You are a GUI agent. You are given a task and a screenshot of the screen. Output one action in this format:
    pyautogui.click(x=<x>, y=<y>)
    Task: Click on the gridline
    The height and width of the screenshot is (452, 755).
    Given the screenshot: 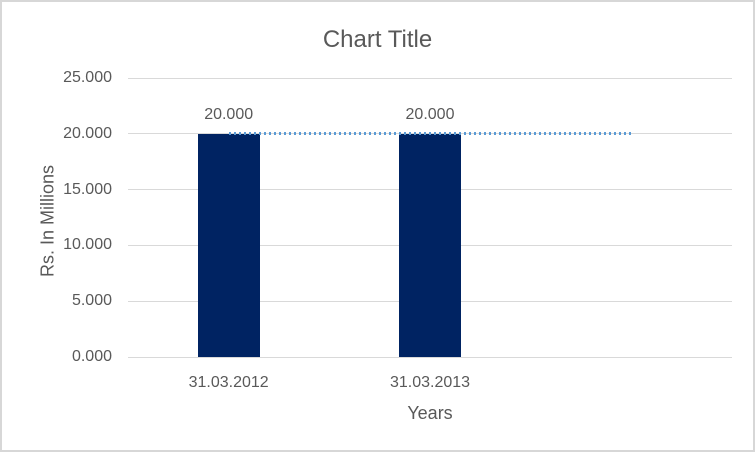 What is the action you would take?
    pyautogui.click(x=430, y=78)
    